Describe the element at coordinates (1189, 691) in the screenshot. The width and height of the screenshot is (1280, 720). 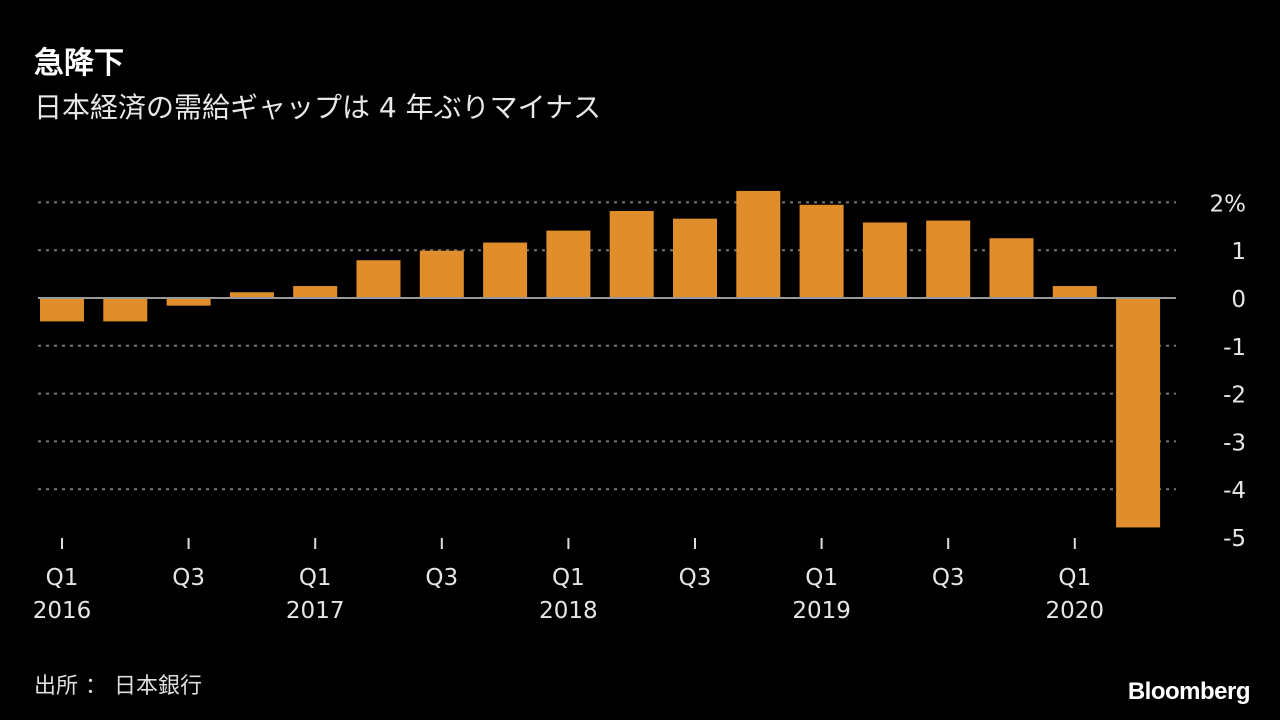
I see `bloomberg-logo: Bloomberg` at that location.